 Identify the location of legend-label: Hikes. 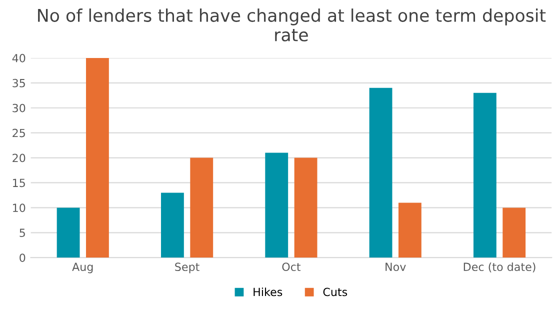
(268, 292).